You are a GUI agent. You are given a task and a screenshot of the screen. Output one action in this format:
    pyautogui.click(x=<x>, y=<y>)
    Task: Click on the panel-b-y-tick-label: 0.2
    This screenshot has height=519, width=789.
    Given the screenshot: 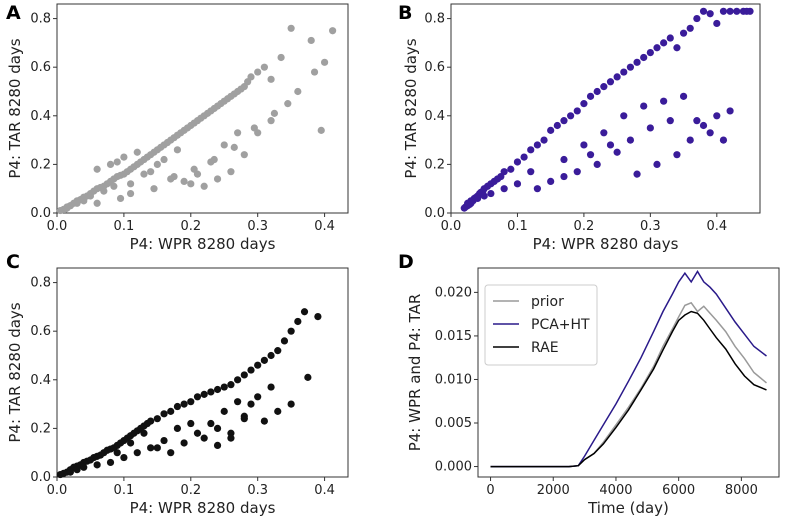 What is the action you would take?
    pyautogui.click(x=434, y=164)
    